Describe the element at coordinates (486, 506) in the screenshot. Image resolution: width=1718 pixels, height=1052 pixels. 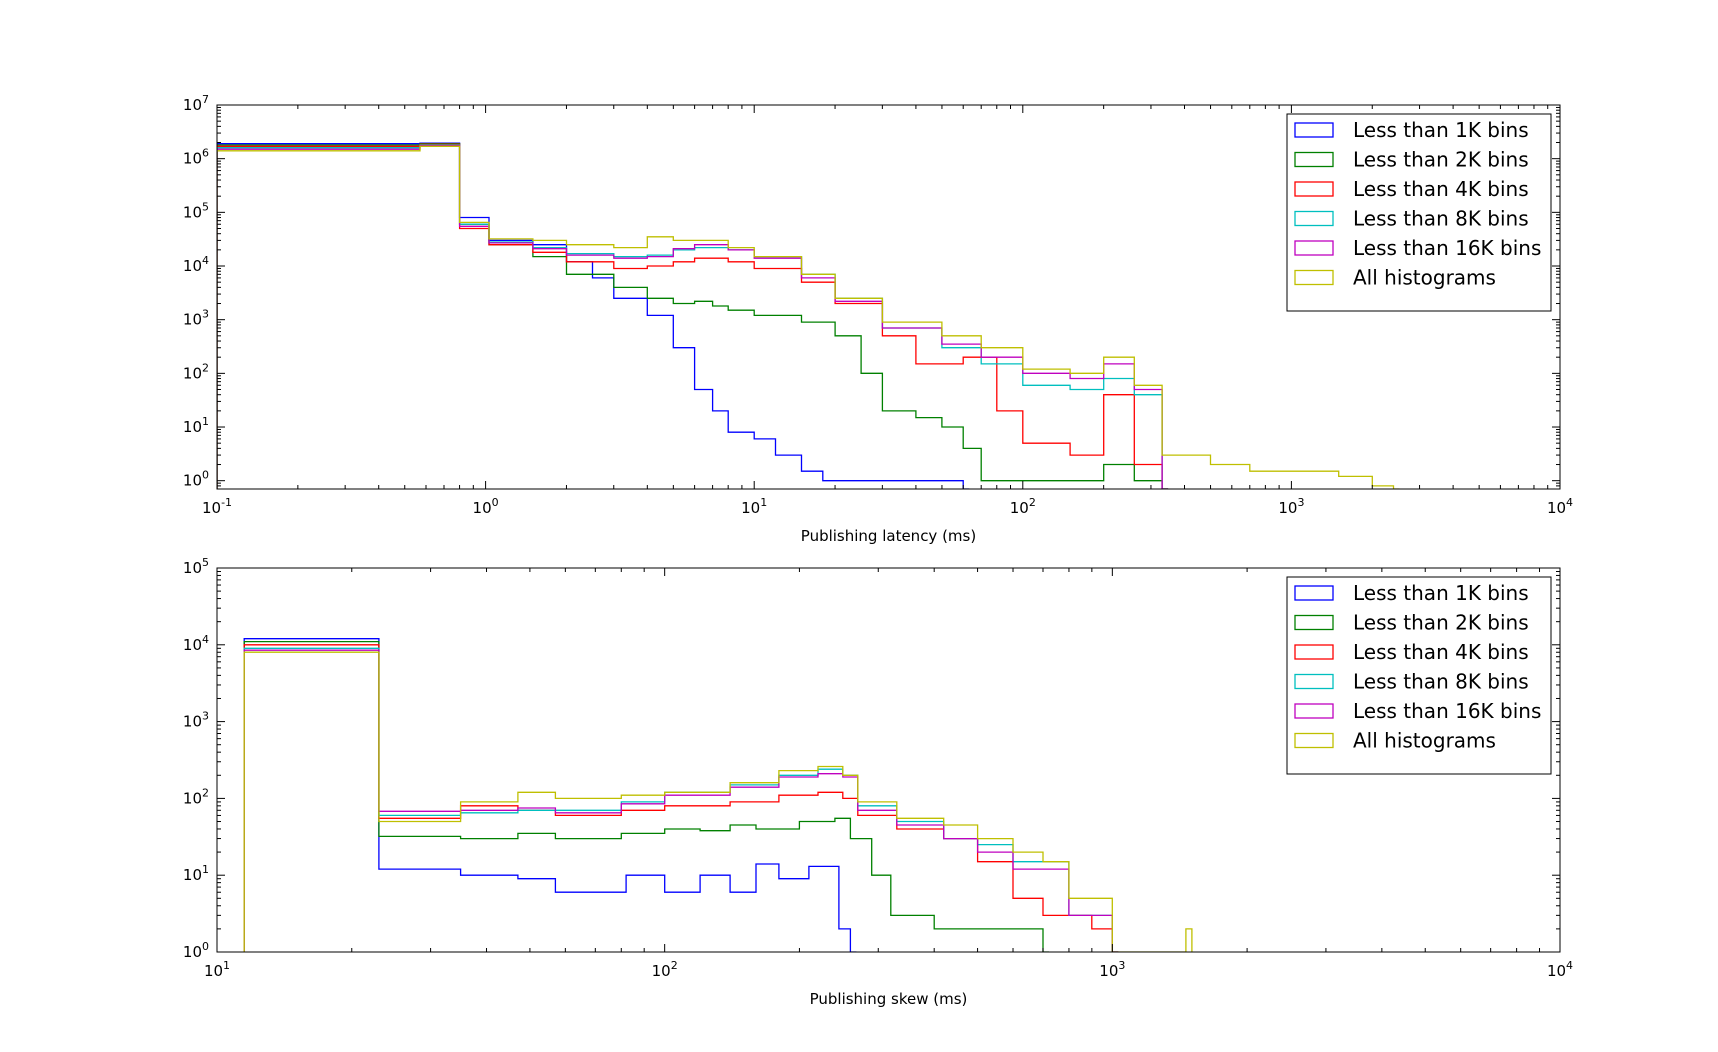
I see `x-tick-label: 10⁰` at that location.